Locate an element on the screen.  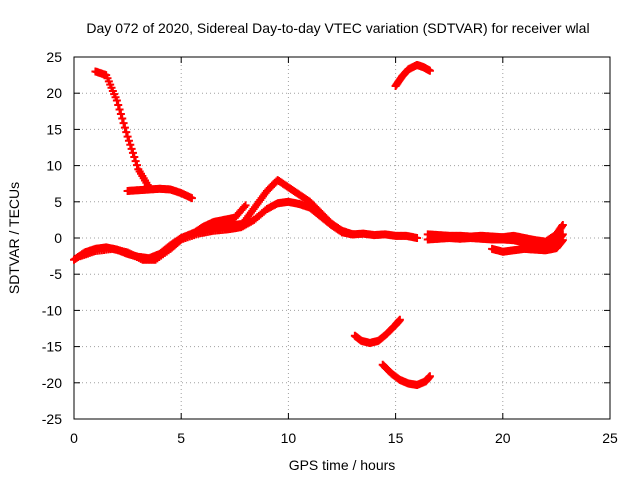
y-tick-label: 5 is located at coordinates (58, 202).